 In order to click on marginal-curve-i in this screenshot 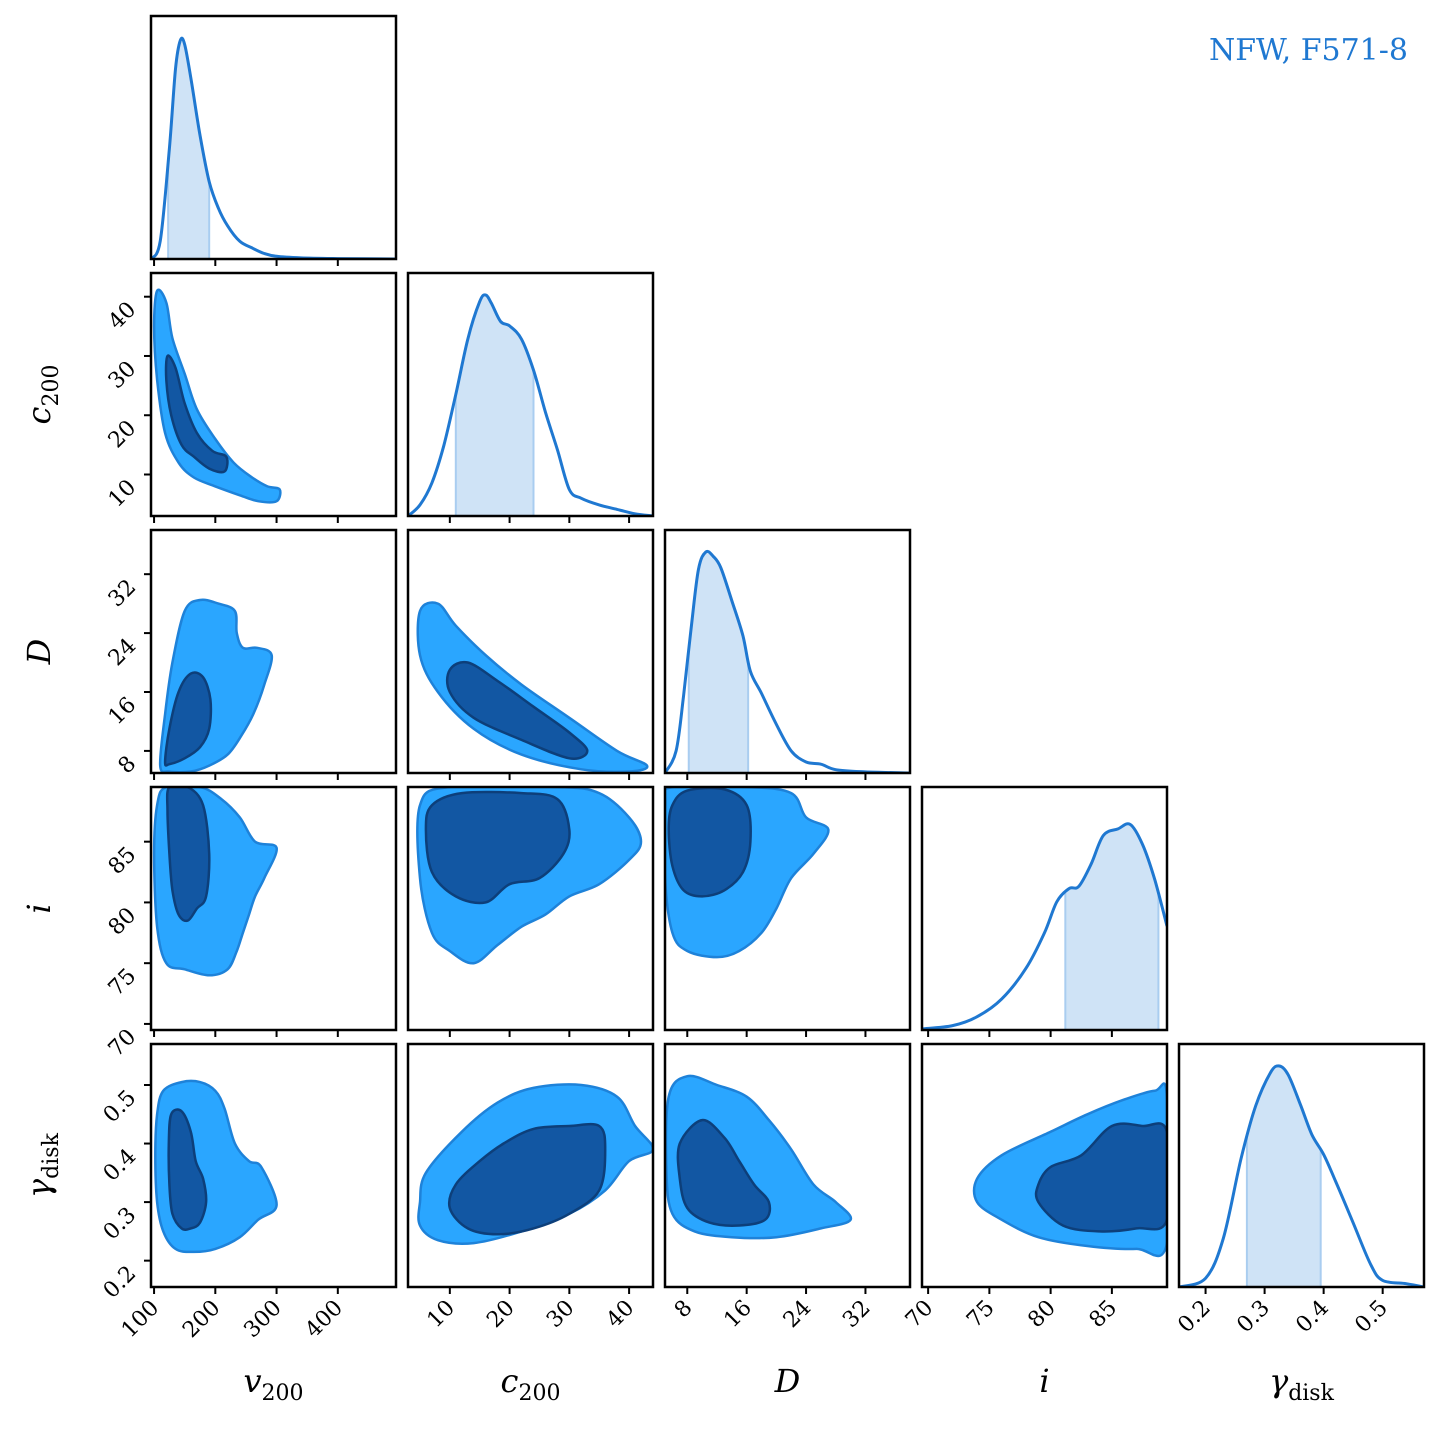, I will do `click(1044, 926)`.